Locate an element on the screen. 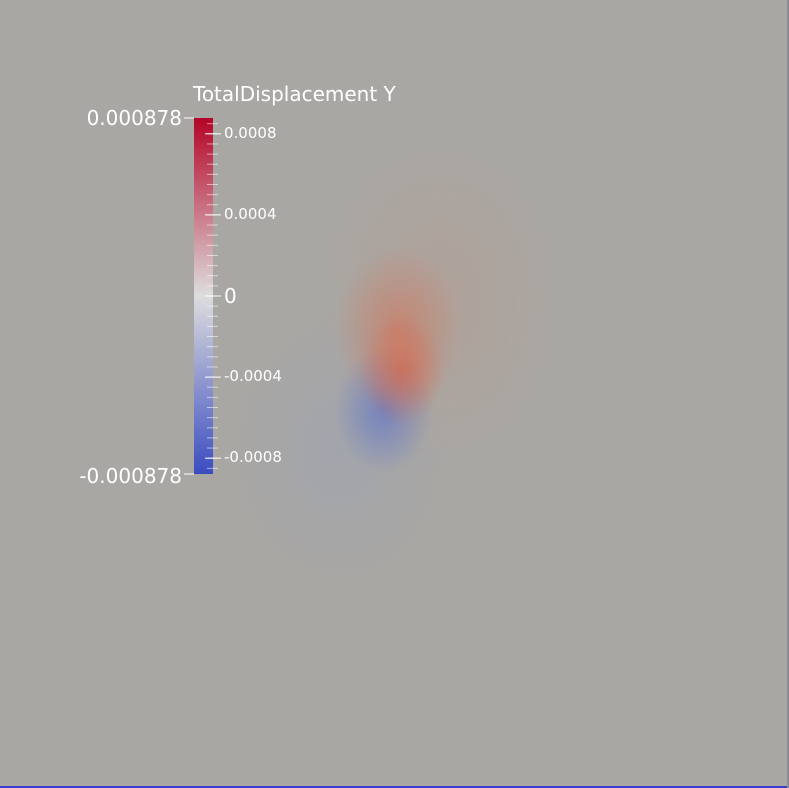 This screenshot has height=788, width=789. viewport-bottom-border is located at coordinates (394, 787).